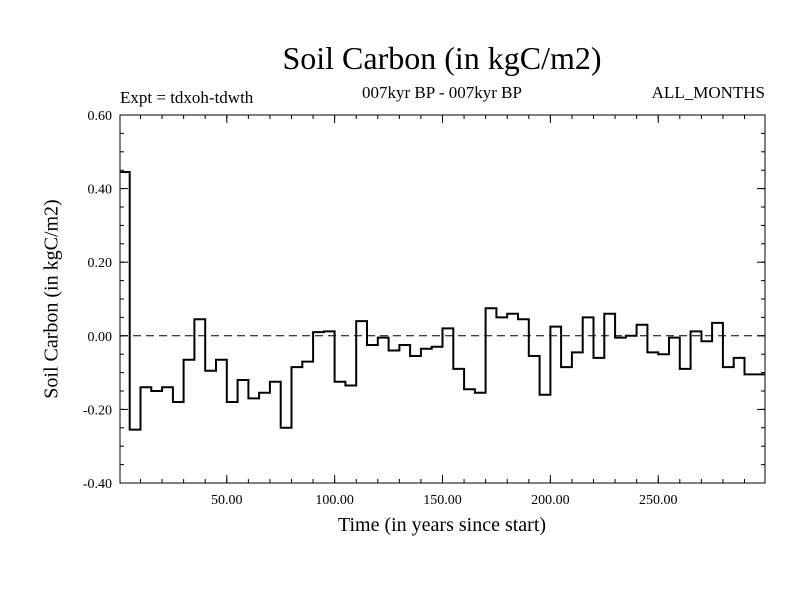 The image size is (800, 600). What do you see at coordinates (442, 92) in the screenshot?
I see `period-label: 007kyr BP - 007kyr BP` at bounding box center [442, 92].